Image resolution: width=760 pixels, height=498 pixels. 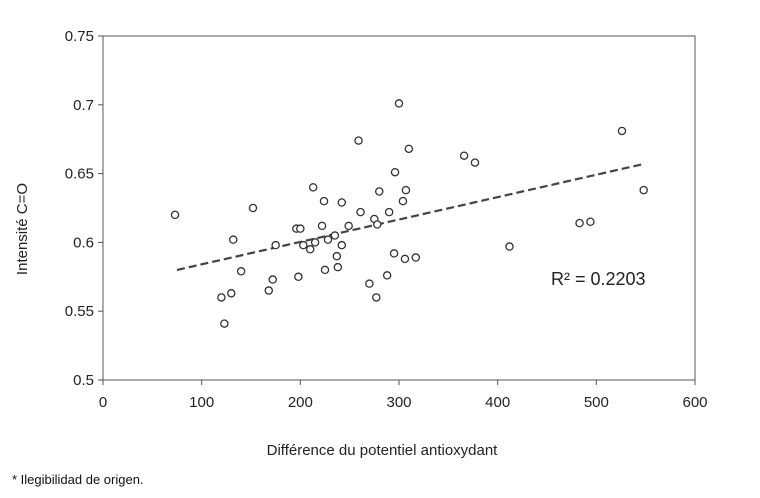 What do you see at coordinates (103, 402) in the screenshot?
I see `x-tick-label: 0` at bounding box center [103, 402].